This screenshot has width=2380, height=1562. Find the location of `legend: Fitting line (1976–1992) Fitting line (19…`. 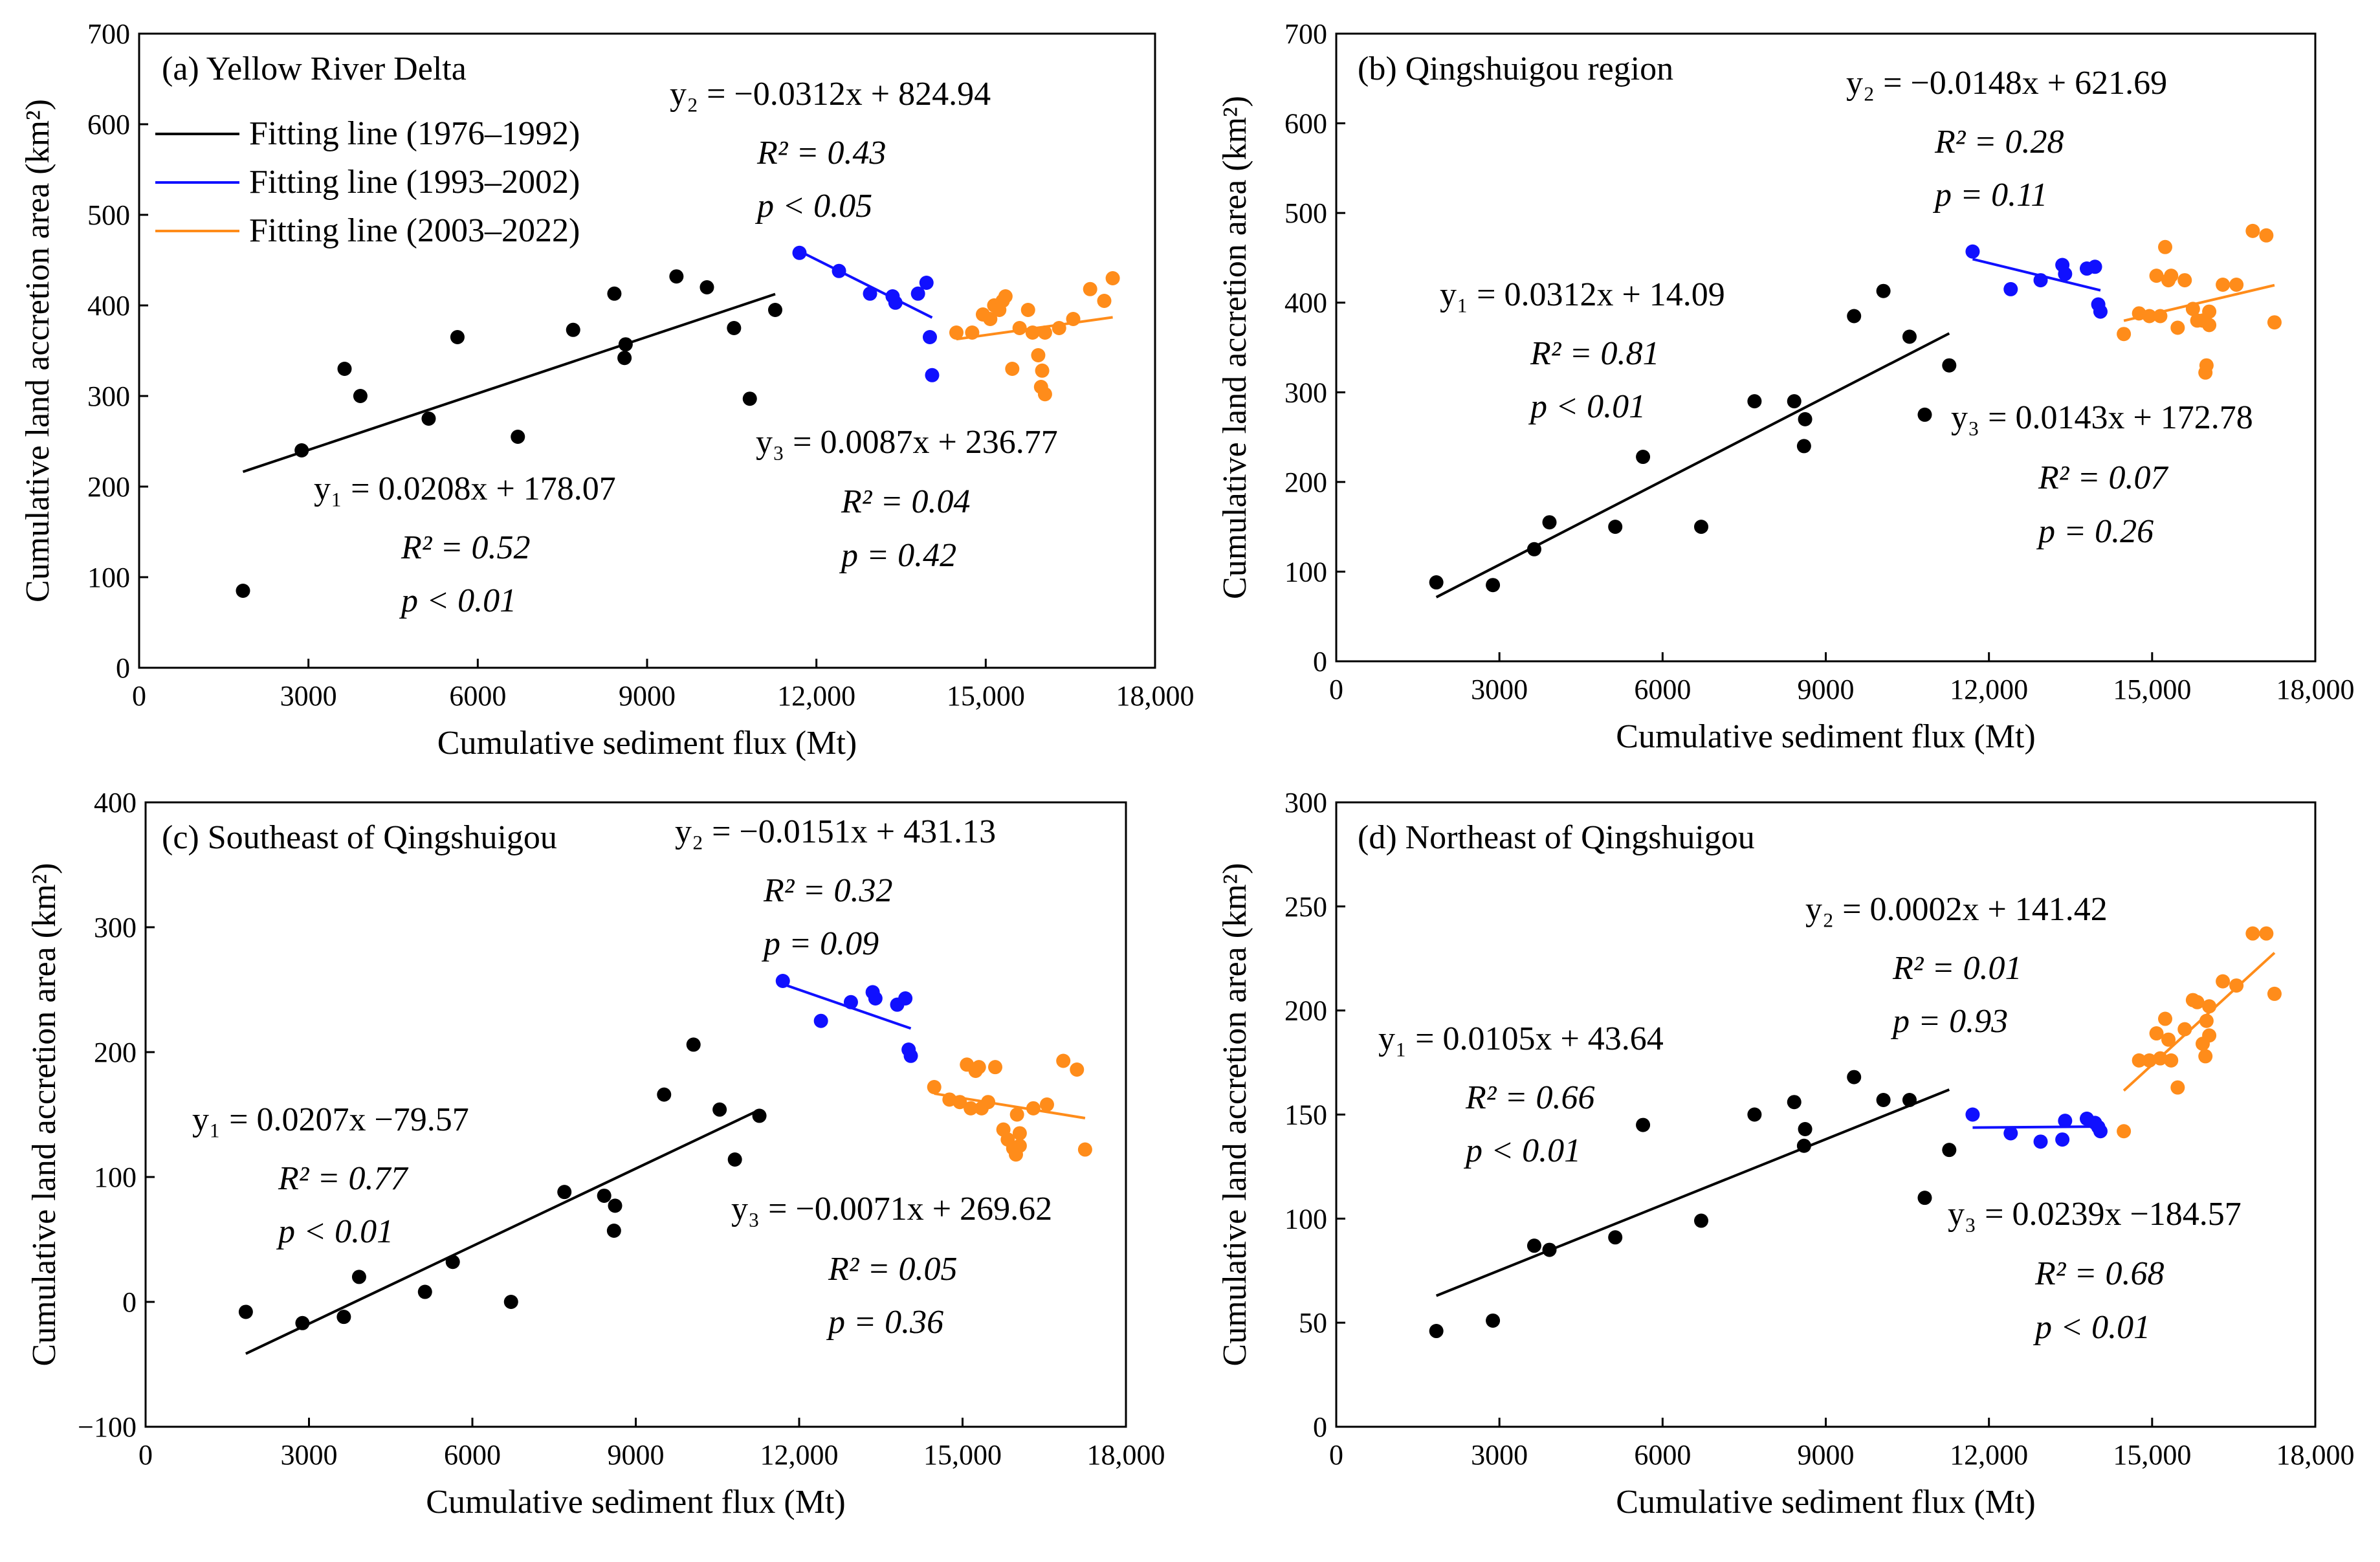

legend: Fitting line (1976–1992) Fitting line (19… is located at coordinates (368, 182).